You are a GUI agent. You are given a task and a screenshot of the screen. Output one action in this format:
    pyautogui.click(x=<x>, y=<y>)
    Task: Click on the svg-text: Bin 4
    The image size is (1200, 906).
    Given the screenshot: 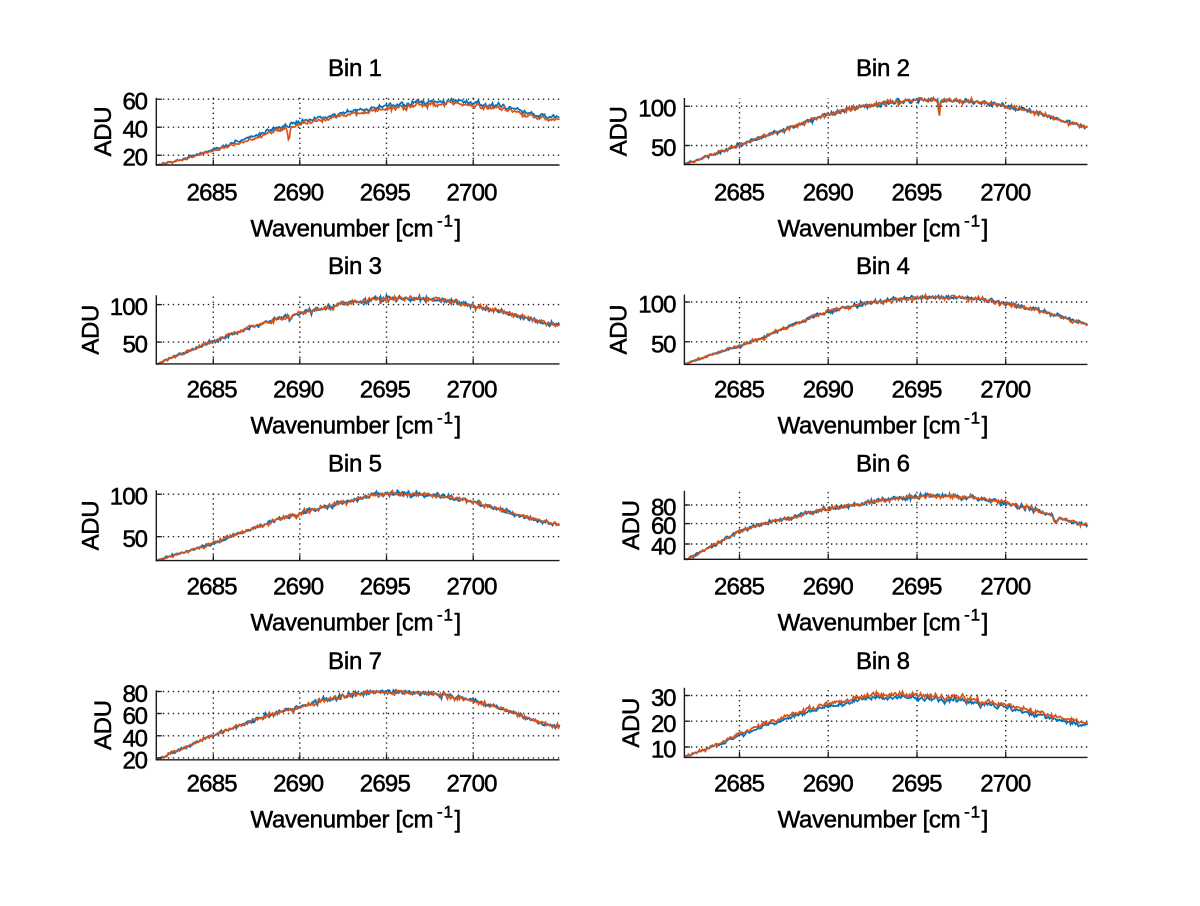 What is the action you would take?
    pyautogui.click(x=883, y=266)
    